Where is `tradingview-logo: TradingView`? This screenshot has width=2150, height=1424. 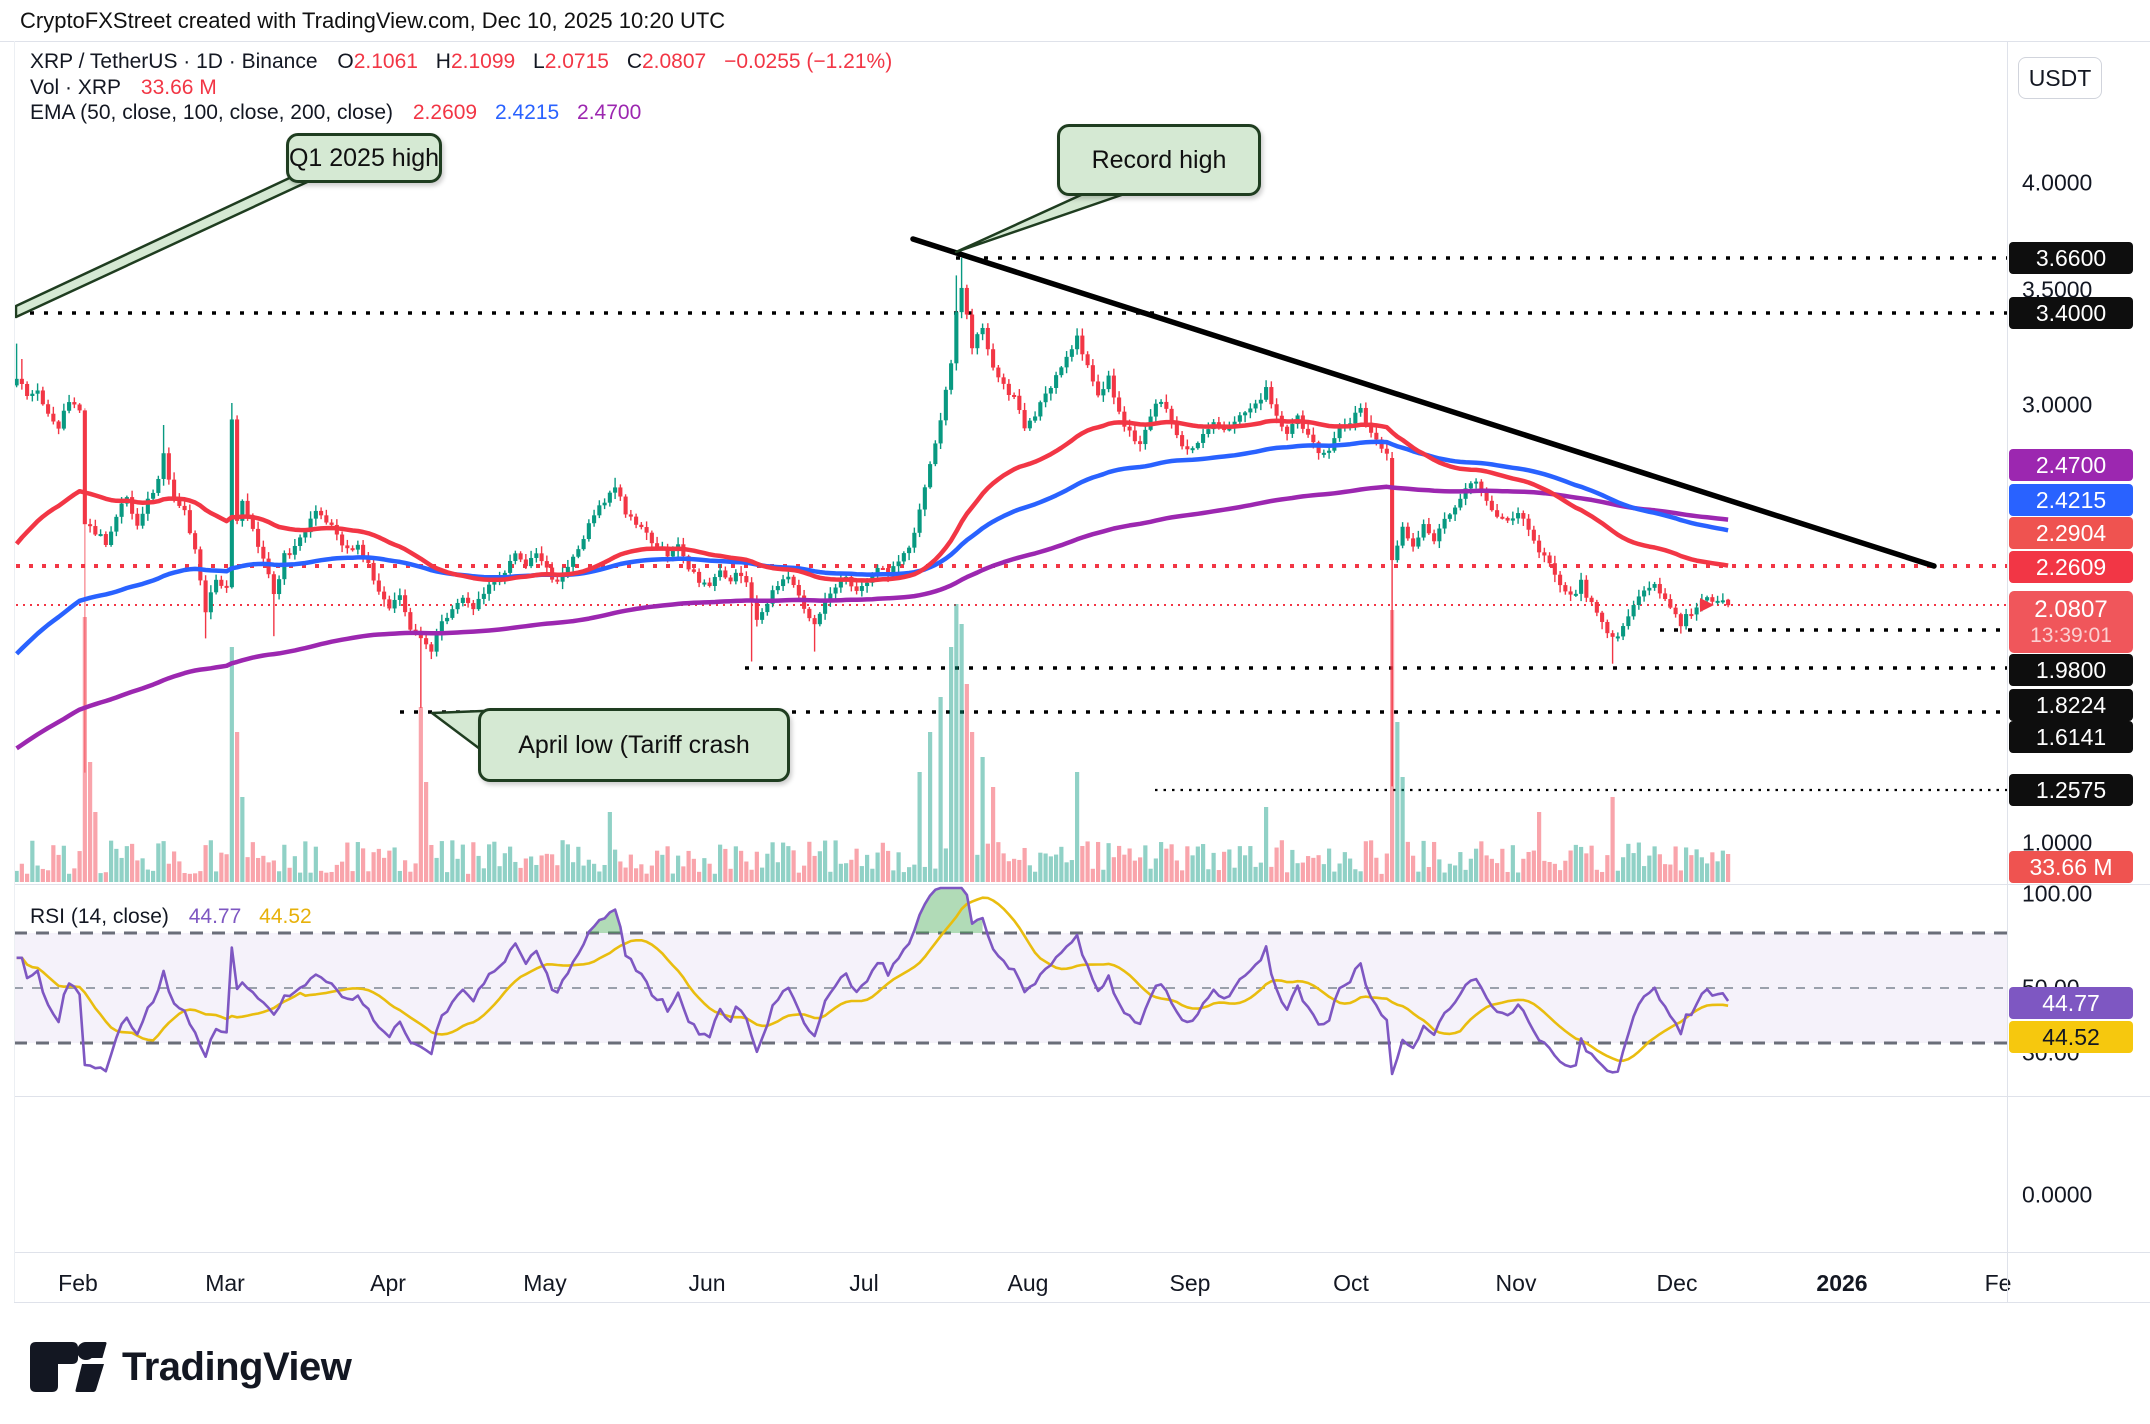 tradingview-logo: TradingView is located at coordinates (190, 1367).